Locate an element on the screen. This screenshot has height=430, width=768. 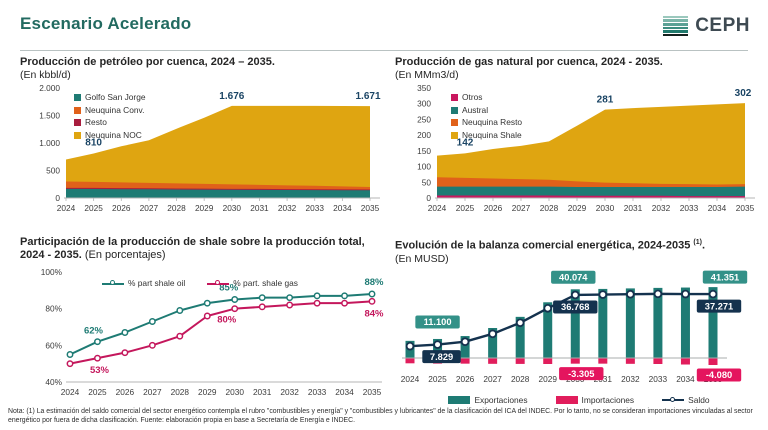
ceph-logo: CEPH is located at coordinates (706, 26).